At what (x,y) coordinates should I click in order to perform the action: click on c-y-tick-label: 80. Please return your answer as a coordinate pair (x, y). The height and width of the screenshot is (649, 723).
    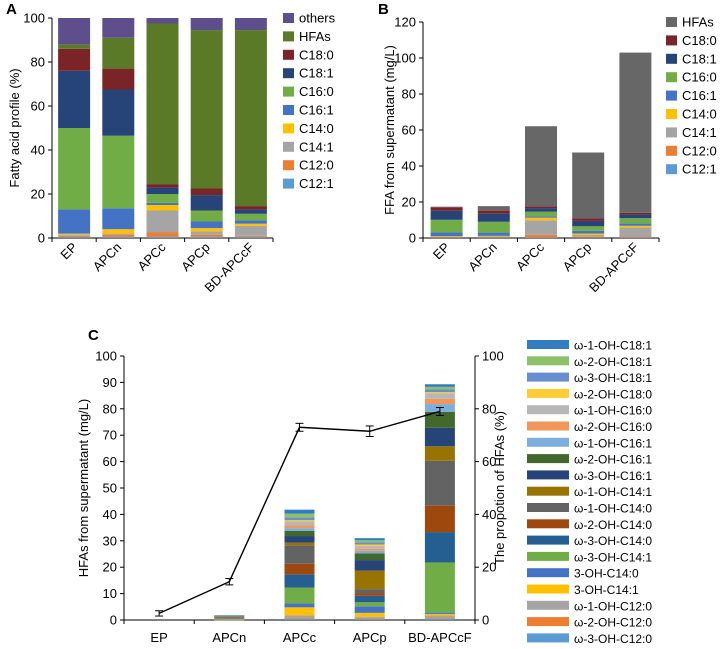
    Looking at the image, I should click on (110, 408).